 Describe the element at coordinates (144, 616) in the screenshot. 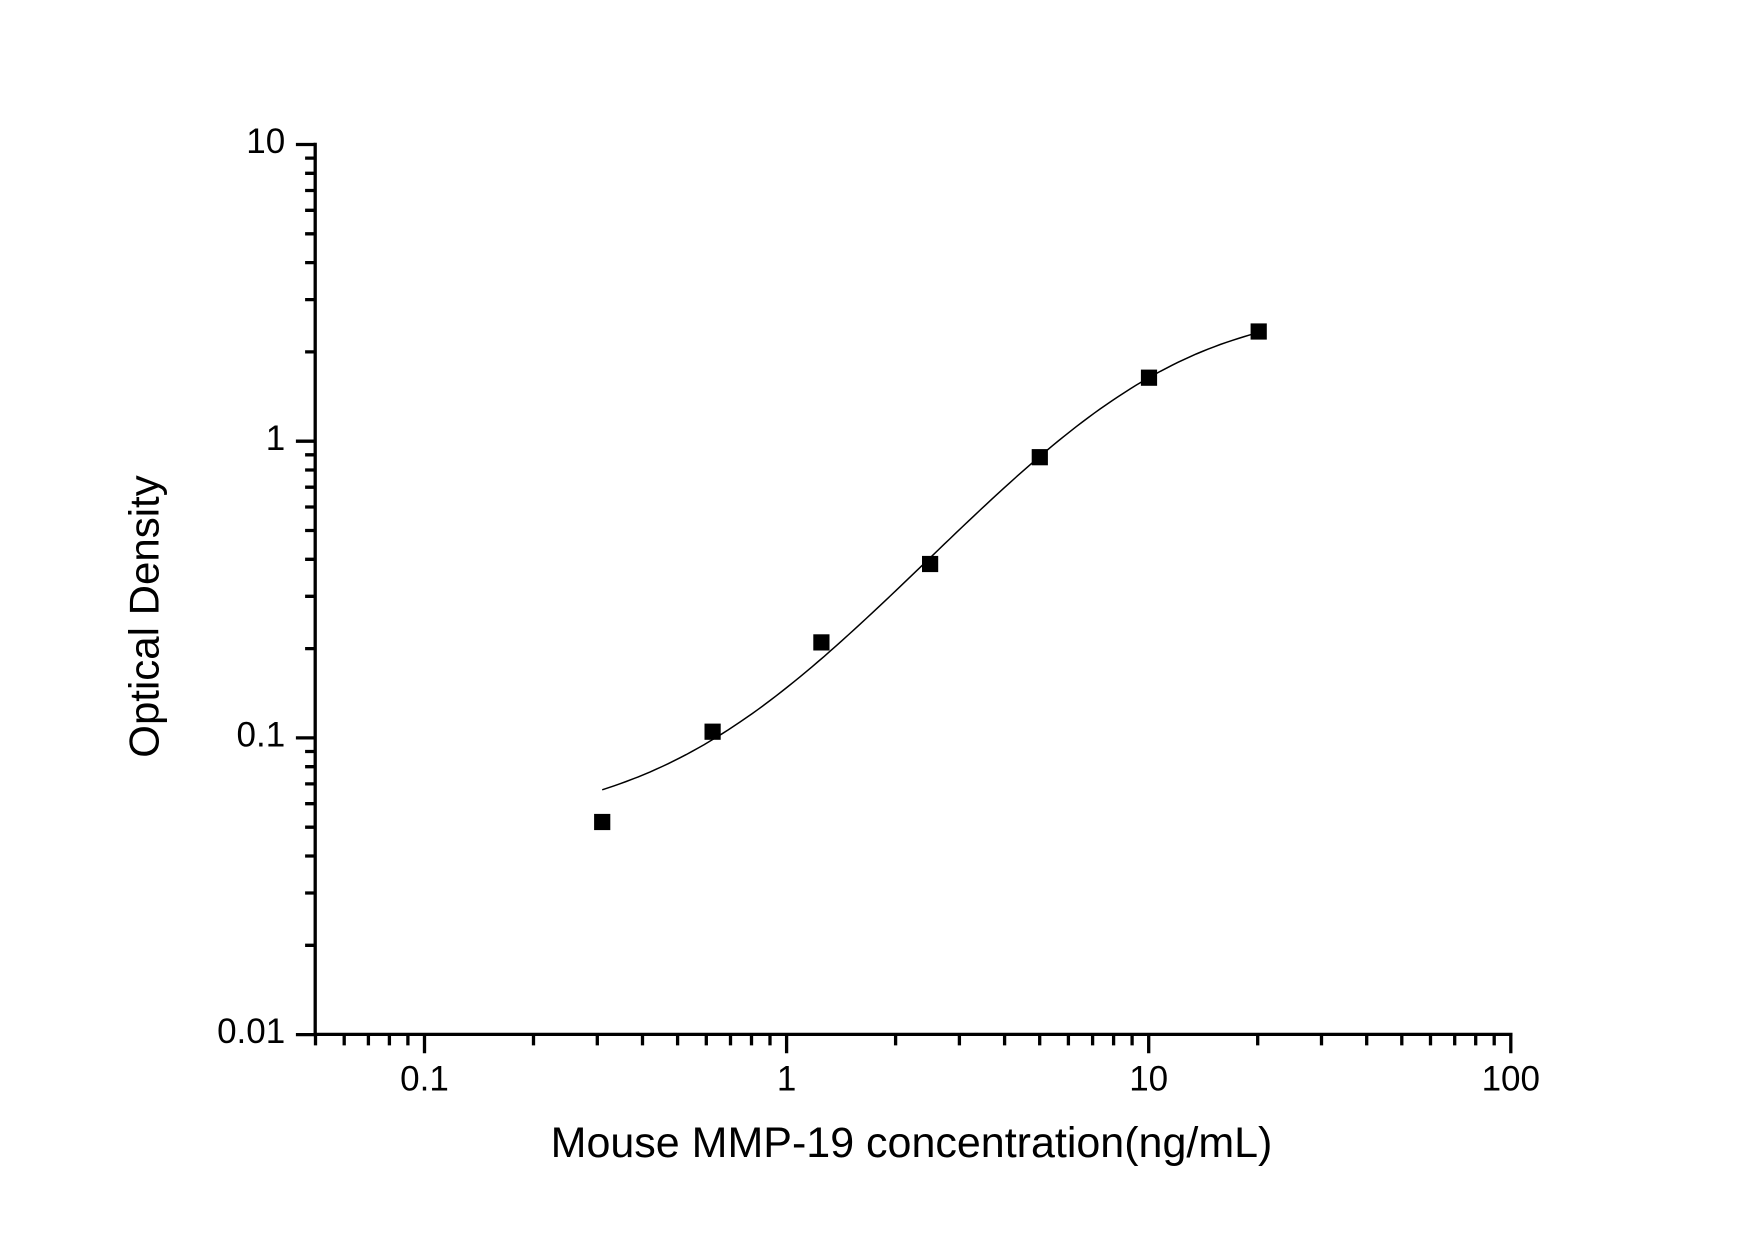

I see `svg-text: Optical Density` at that location.